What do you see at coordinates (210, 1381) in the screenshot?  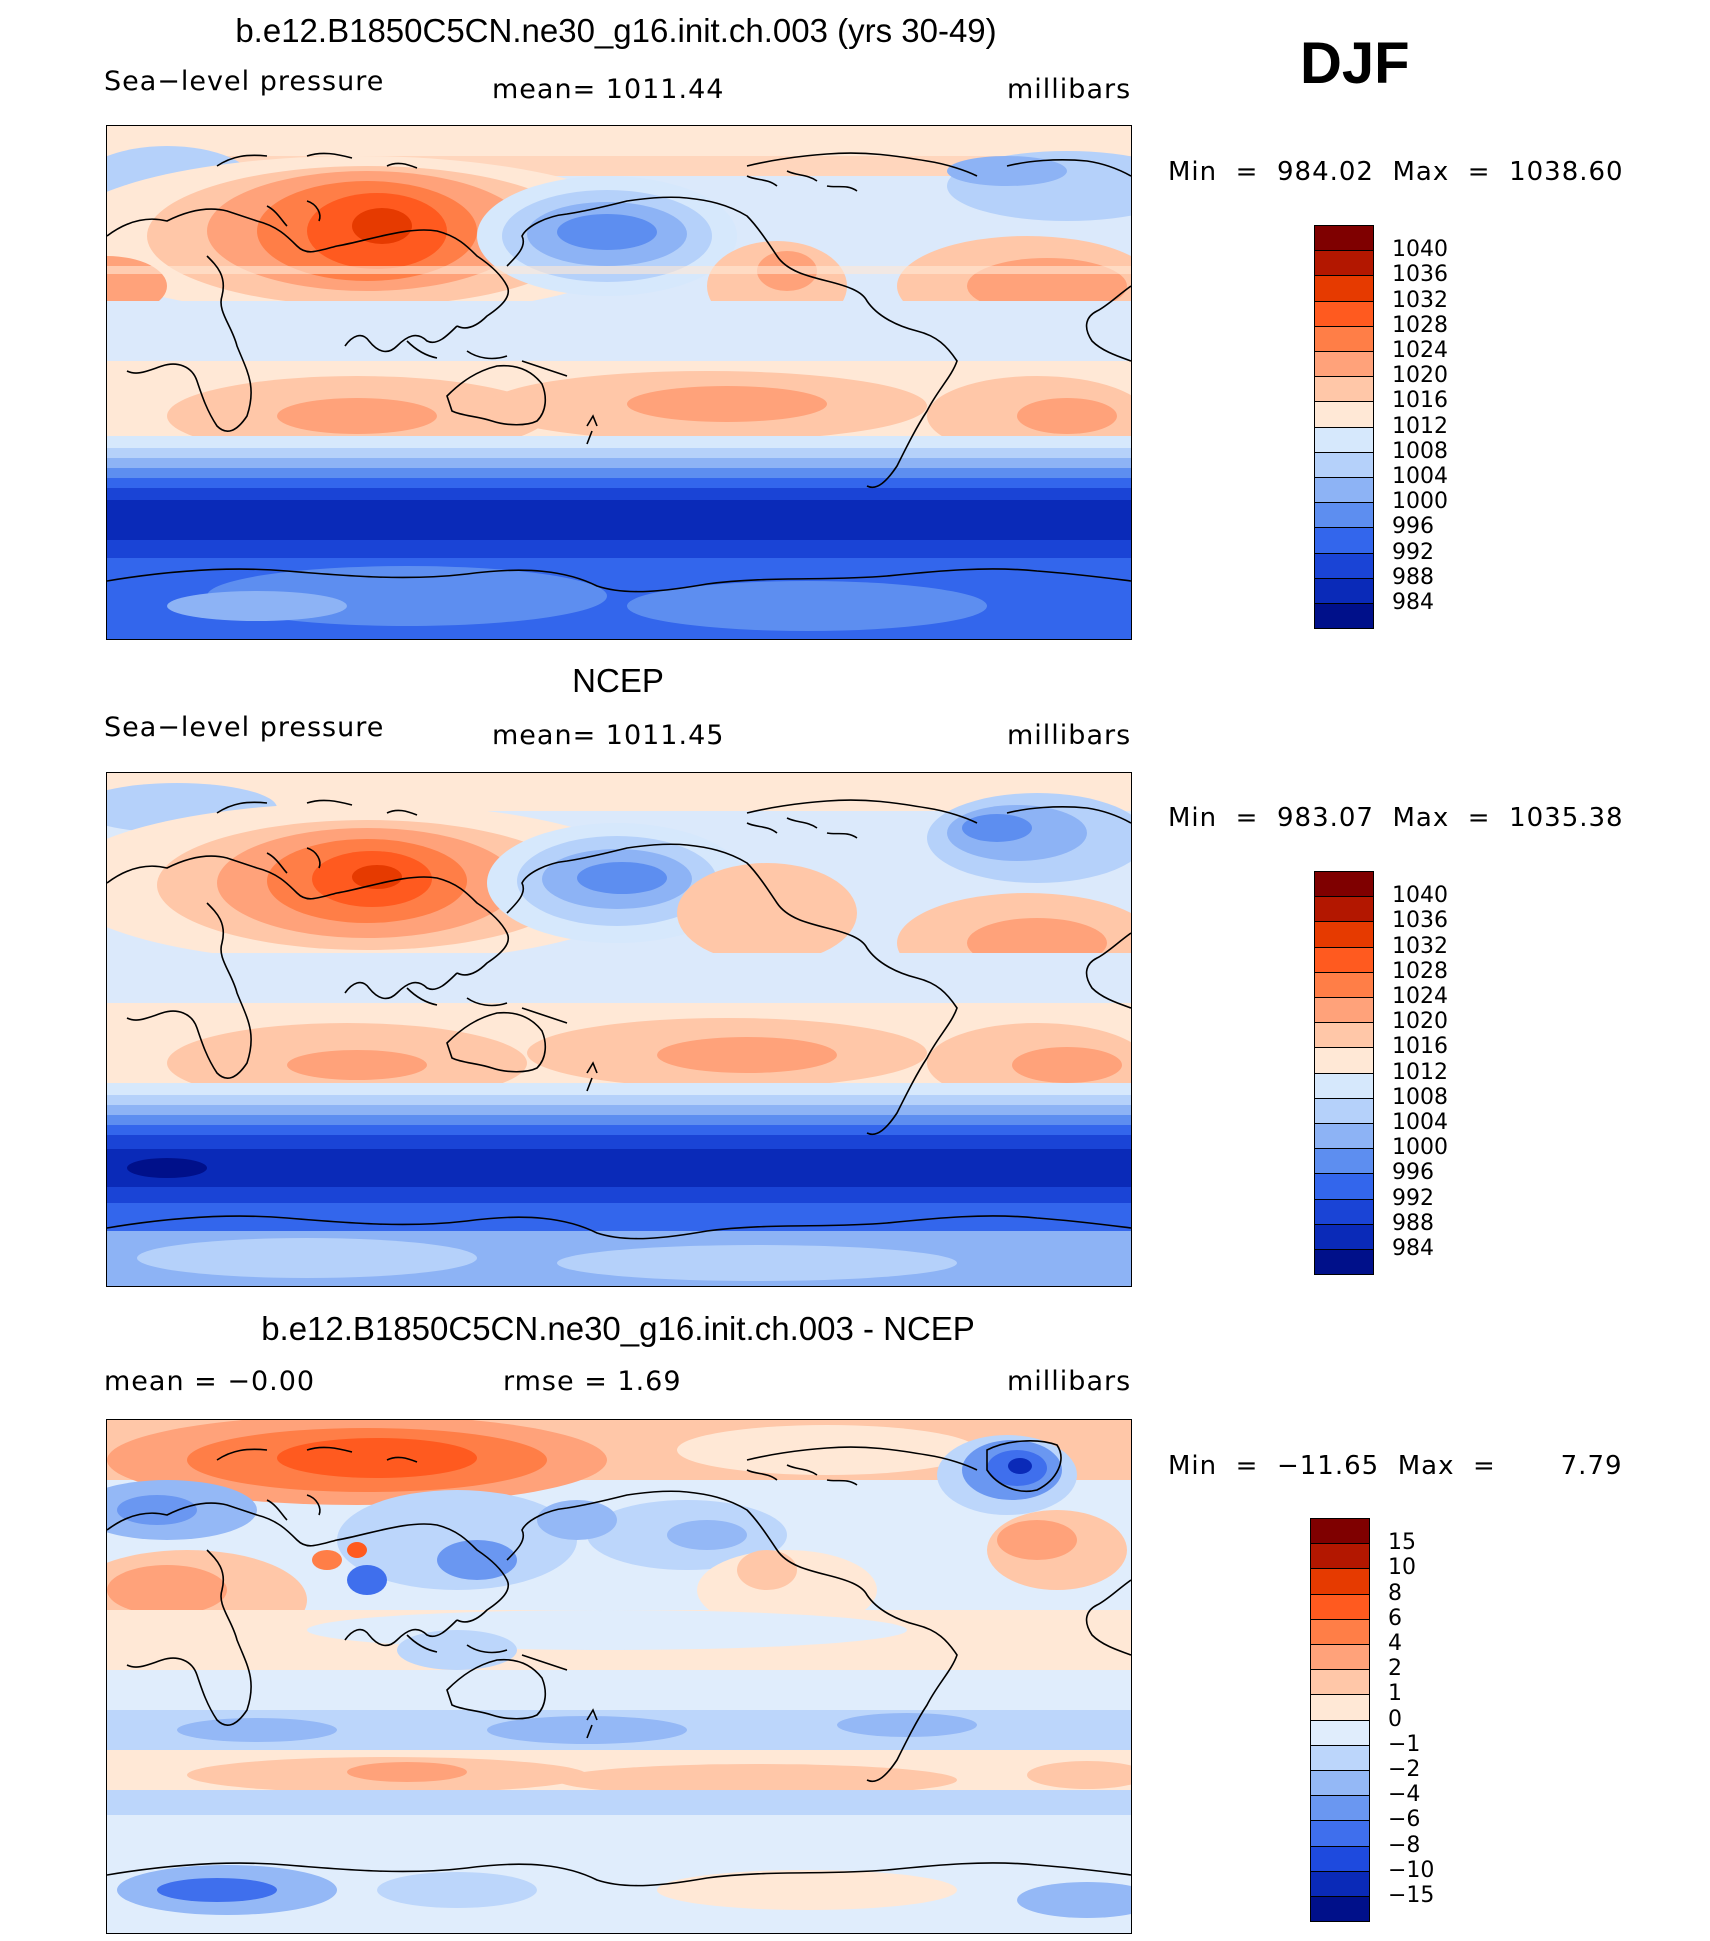 I see `panel-diff-mean-label: mean = −0.00` at bounding box center [210, 1381].